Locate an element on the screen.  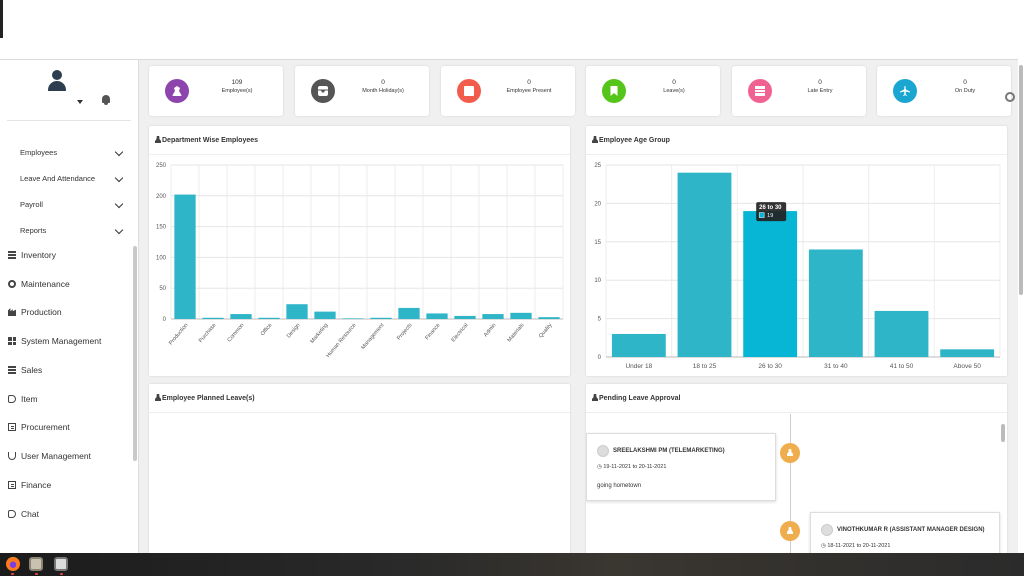
stat-card-employees: 109 Employee(s) is located at coordinates (216, 91).